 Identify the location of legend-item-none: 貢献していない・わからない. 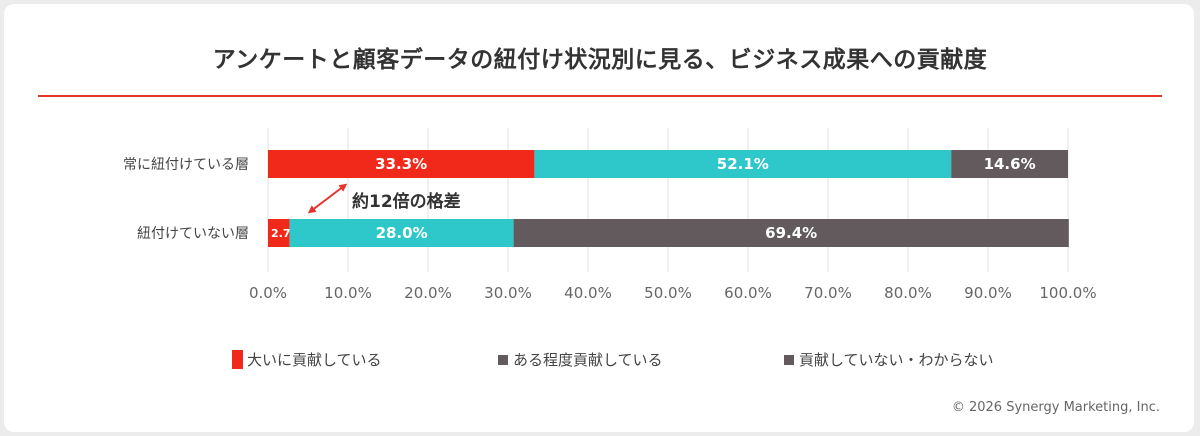
(889, 359).